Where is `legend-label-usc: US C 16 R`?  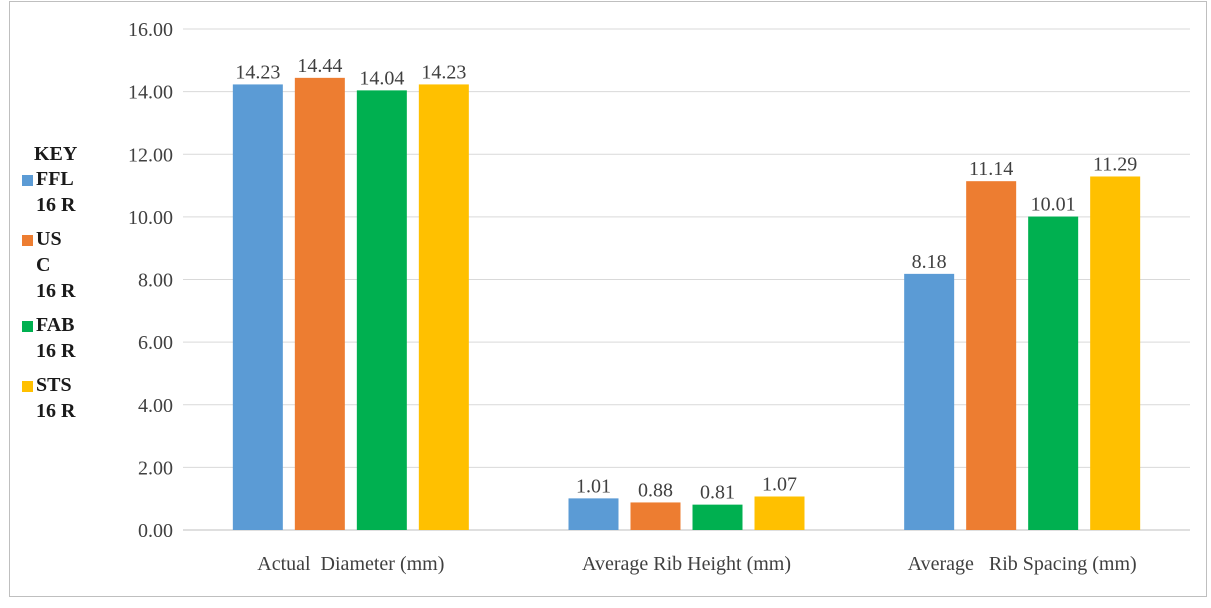
legend-label-usc: US C 16 R is located at coordinates (56, 265).